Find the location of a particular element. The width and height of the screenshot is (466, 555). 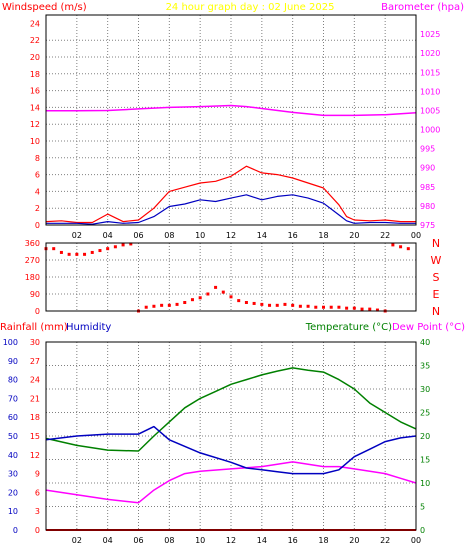

barometer-tick-label: 995 is located at coordinates (427, 149).